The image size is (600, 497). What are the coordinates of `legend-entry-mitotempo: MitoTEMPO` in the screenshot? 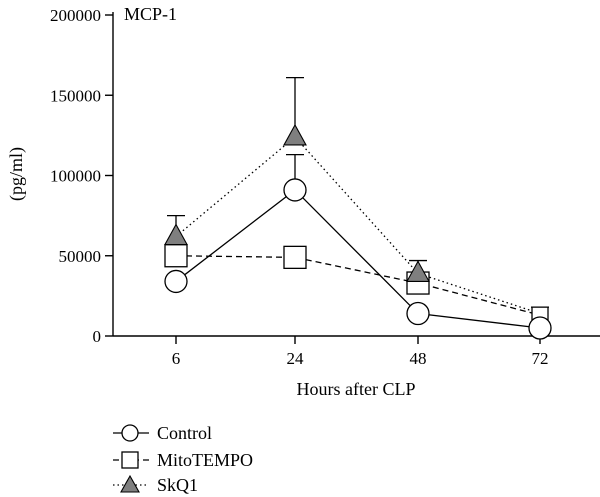 It's located at (183, 460).